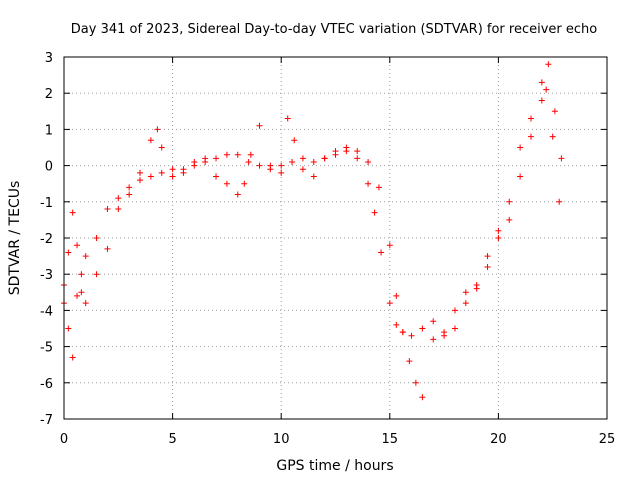 The image size is (640, 480). I want to click on x-tick-label: 20, so click(498, 439).